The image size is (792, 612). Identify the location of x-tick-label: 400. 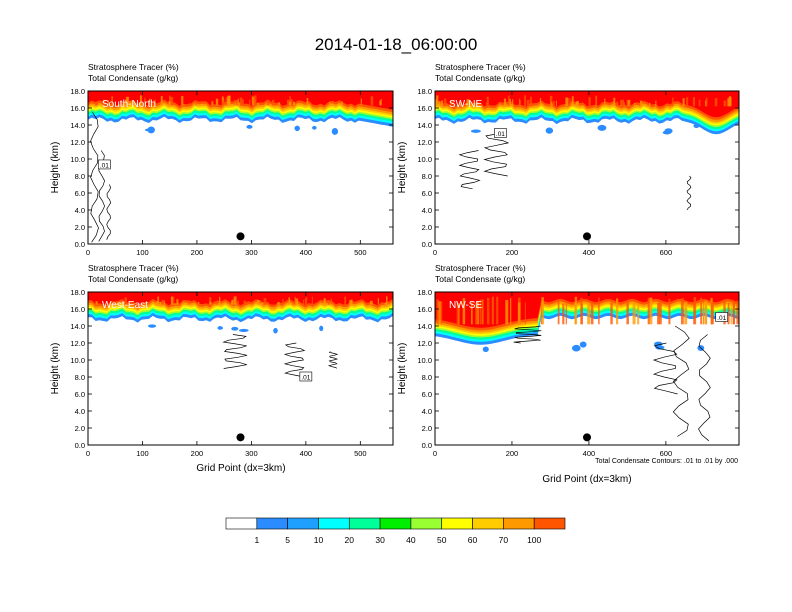
(589, 453).